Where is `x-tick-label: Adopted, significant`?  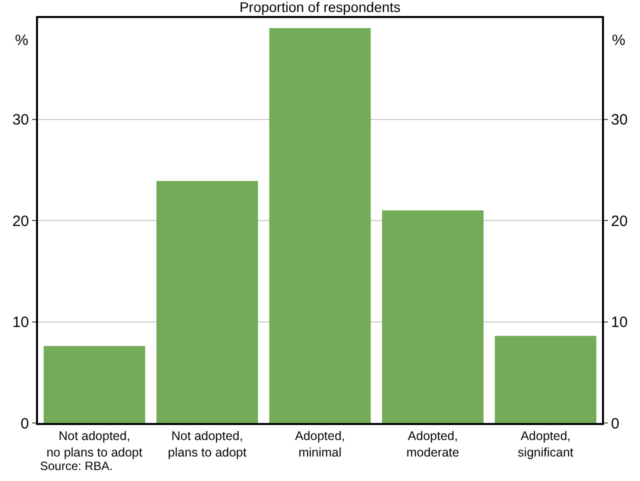 x-tick-label: Adopted, significant is located at coordinates (546, 444).